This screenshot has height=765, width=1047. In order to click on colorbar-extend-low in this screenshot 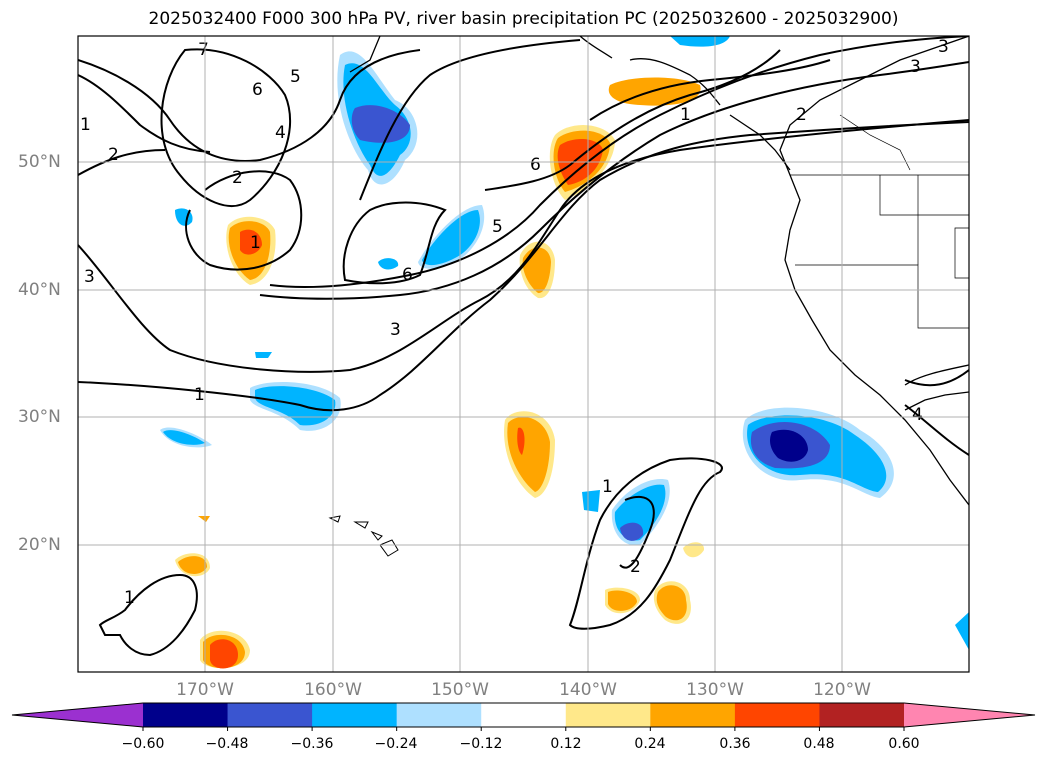, I will do `click(77, 715)`.